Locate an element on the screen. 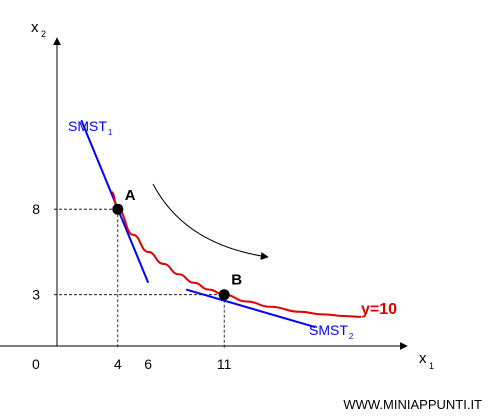 This screenshot has width=501, height=419. point-a is located at coordinates (118, 209).